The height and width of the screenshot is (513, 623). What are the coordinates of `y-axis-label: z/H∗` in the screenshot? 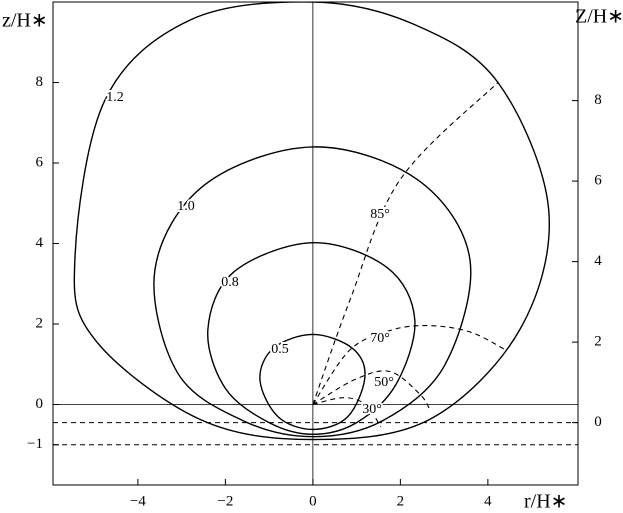 It's located at (25, 21).